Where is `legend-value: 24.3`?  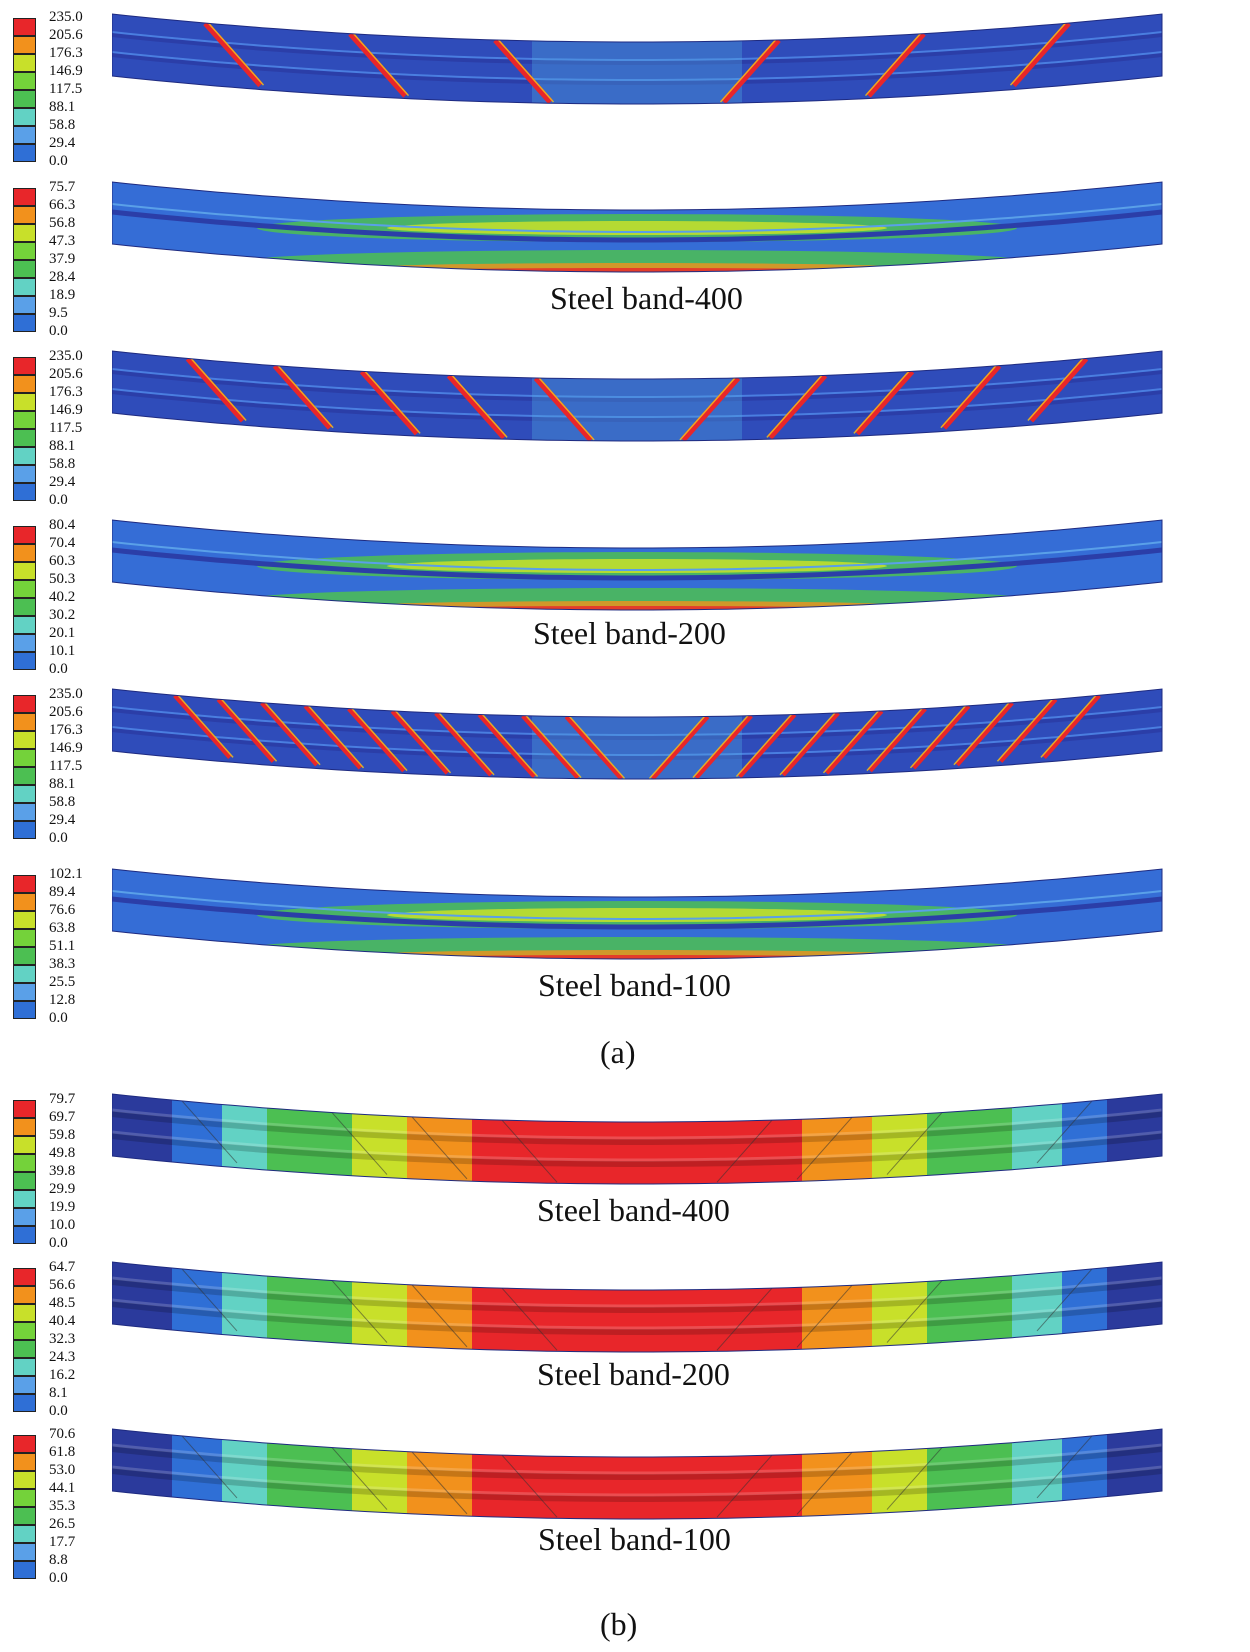
legend-value: 24.3 is located at coordinates (62, 1357).